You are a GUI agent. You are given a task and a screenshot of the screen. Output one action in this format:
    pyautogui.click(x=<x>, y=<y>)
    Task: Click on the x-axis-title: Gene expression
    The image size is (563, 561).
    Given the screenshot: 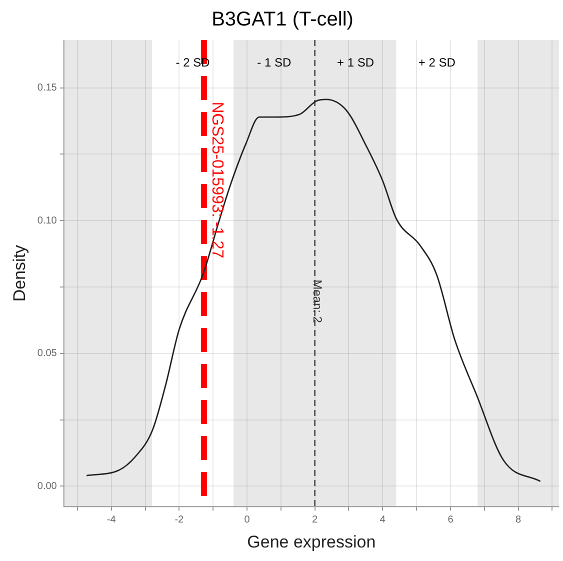 What is the action you would take?
    pyautogui.click(x=311, y=542)
    